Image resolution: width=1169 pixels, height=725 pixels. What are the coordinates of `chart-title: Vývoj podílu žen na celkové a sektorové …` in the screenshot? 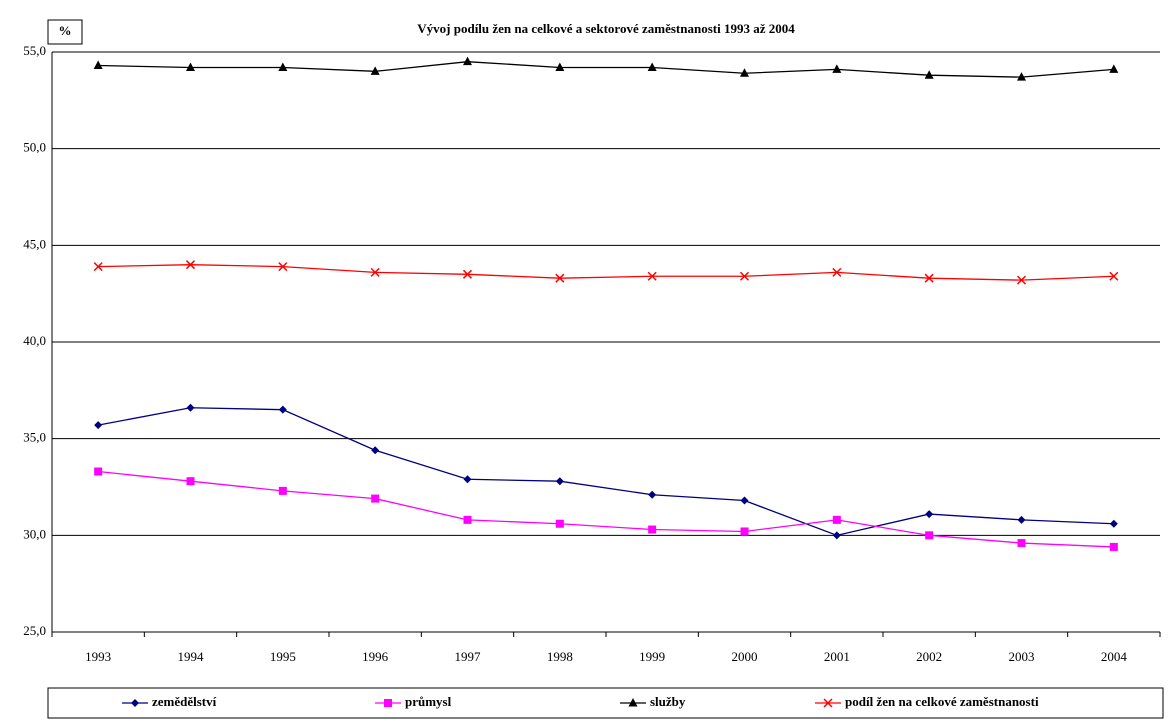 It's located at (606, 28).